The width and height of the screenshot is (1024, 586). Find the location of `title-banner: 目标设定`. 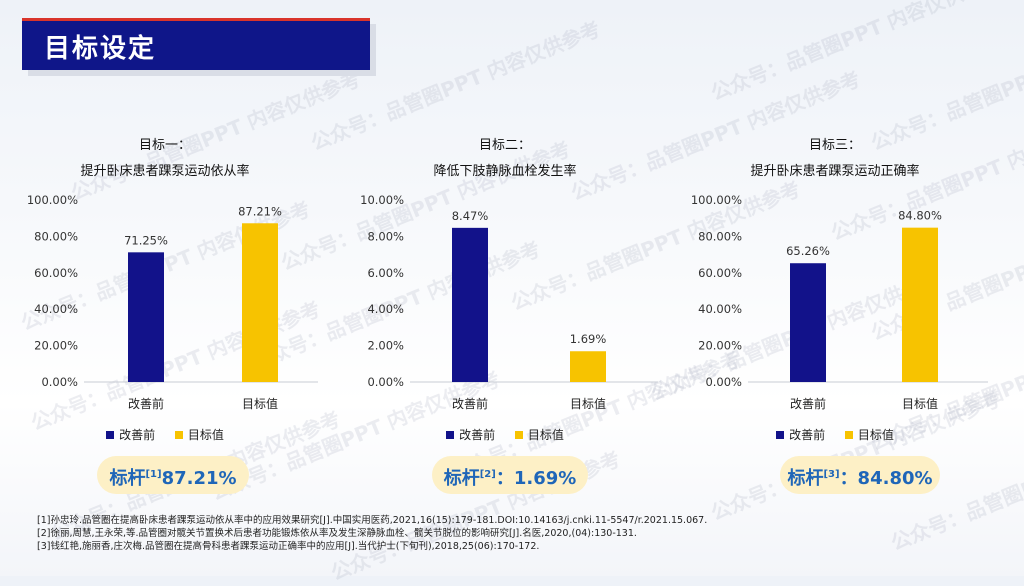

title-banner: 目标设定 is located at coordinates (199, 47).